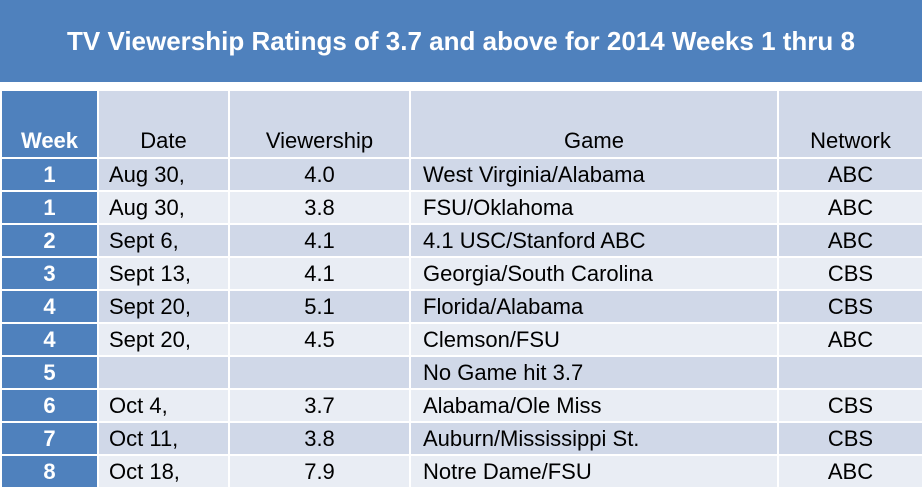 This screenshot has width=922, height=498. I want to click on game-cell: Alabama/Ole Miss, so click(594, 405).